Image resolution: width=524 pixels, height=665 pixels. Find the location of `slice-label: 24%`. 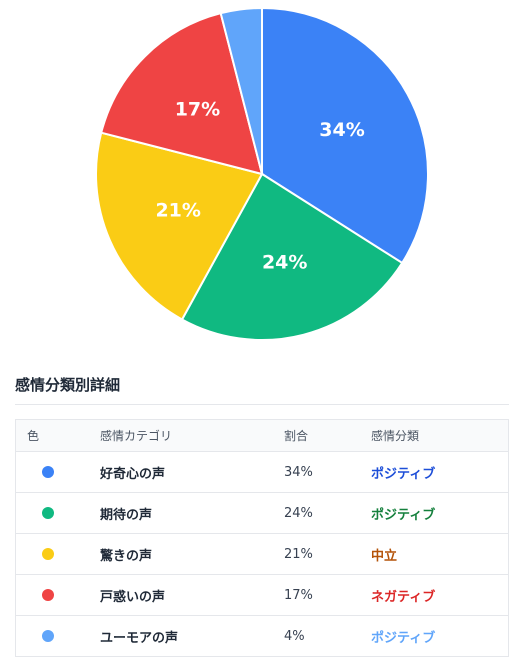

slice-label: 24% is located at coordinates (284, 262).